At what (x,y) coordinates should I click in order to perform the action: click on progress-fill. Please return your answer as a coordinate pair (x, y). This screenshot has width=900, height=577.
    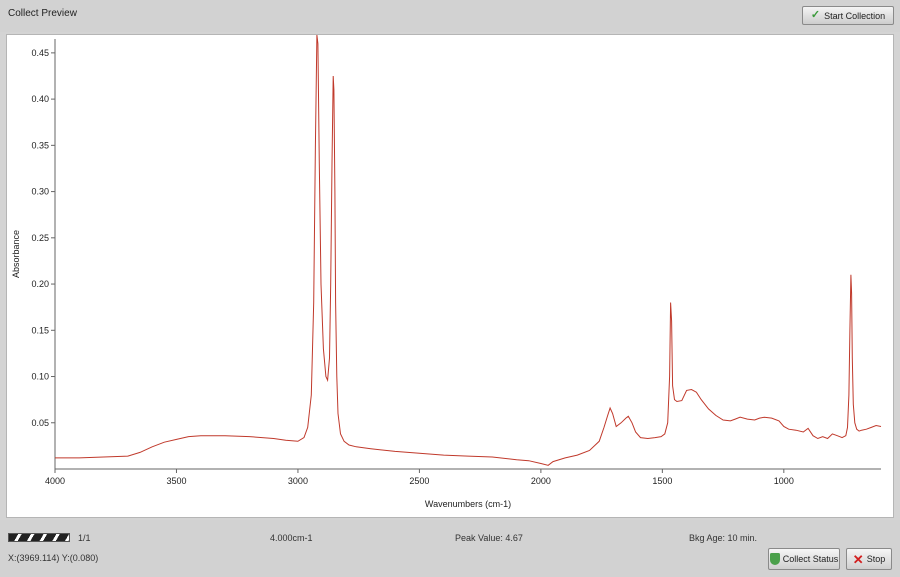
    Looking at the image, I should click on (39, 537).